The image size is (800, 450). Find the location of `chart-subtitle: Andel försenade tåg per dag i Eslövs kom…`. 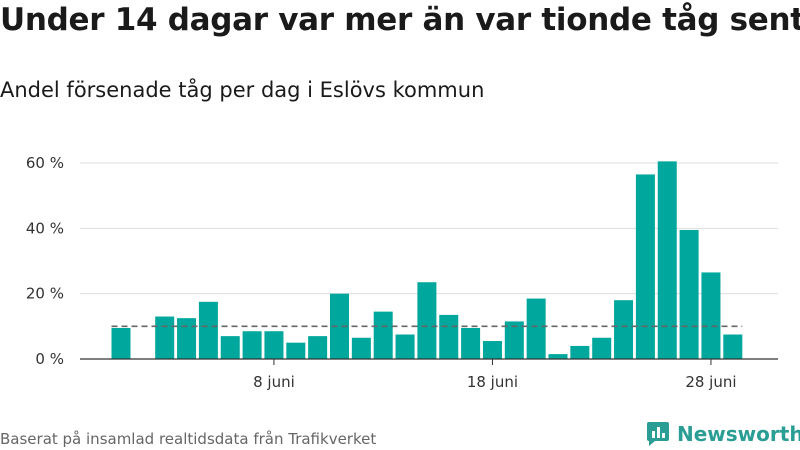

chart-subtitle: Andel försenade tåg per dag i Eslövs kom… is located at coordinates (242, 90).